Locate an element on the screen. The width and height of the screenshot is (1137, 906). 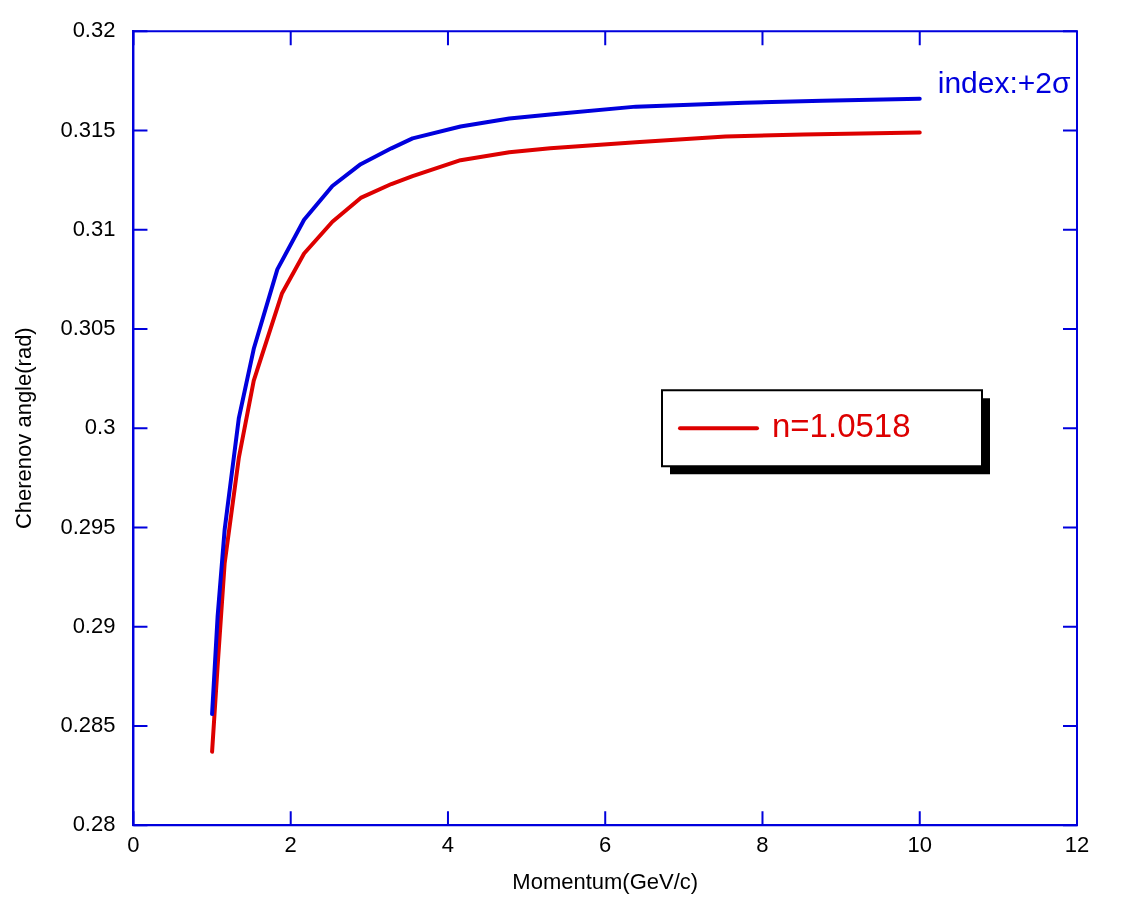
y-tick-label: 0.32 is located at coordinates (94, 30).